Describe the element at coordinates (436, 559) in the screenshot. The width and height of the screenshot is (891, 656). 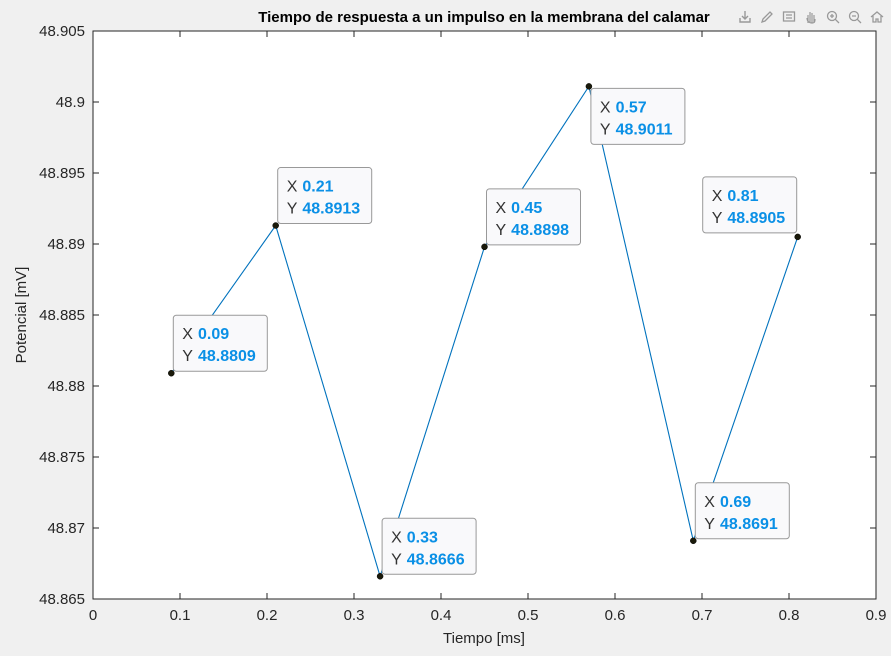
I see `datatip-y-value: 48.8666` at that location.